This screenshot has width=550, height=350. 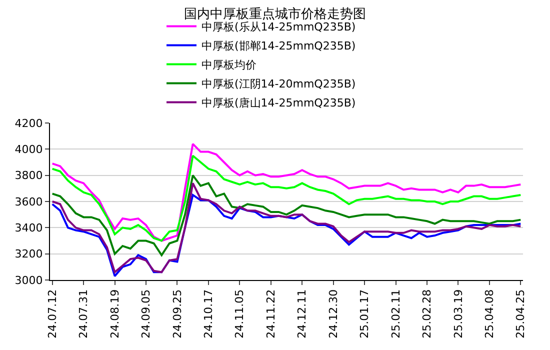 I want to click on x-tick-label: 24.07.31, so click(x=83, y=313).